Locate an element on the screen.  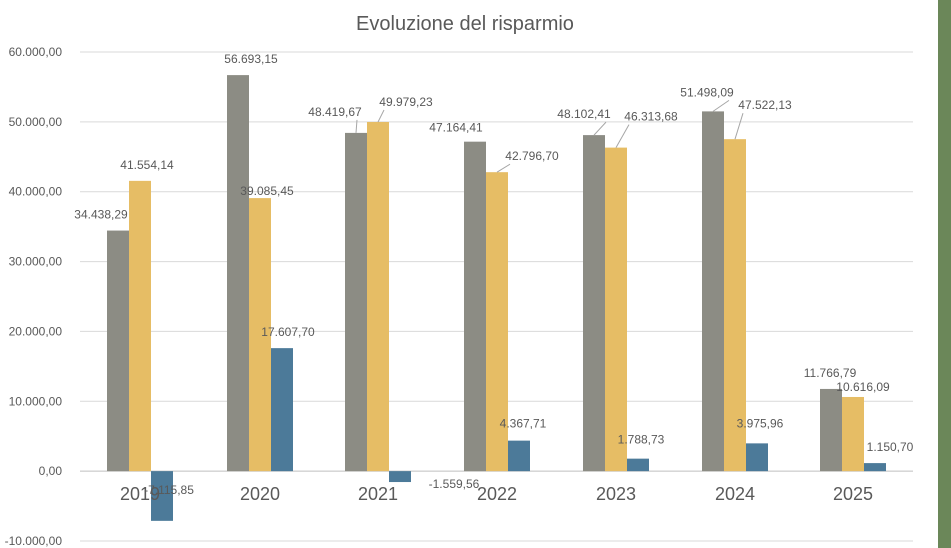
bar-2023-s1 is located at coordinates (594, 303).